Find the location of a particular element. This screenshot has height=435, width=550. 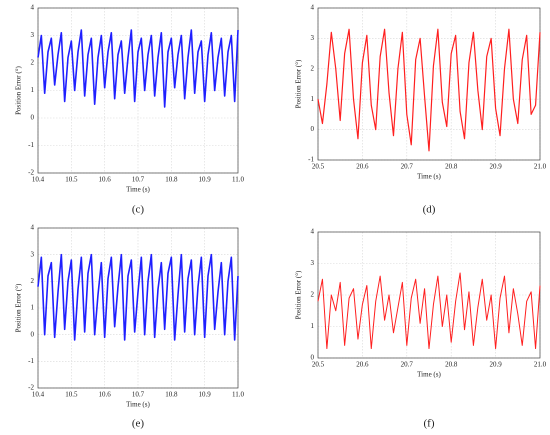

caption: (e) is located at coordinates (138, 424).